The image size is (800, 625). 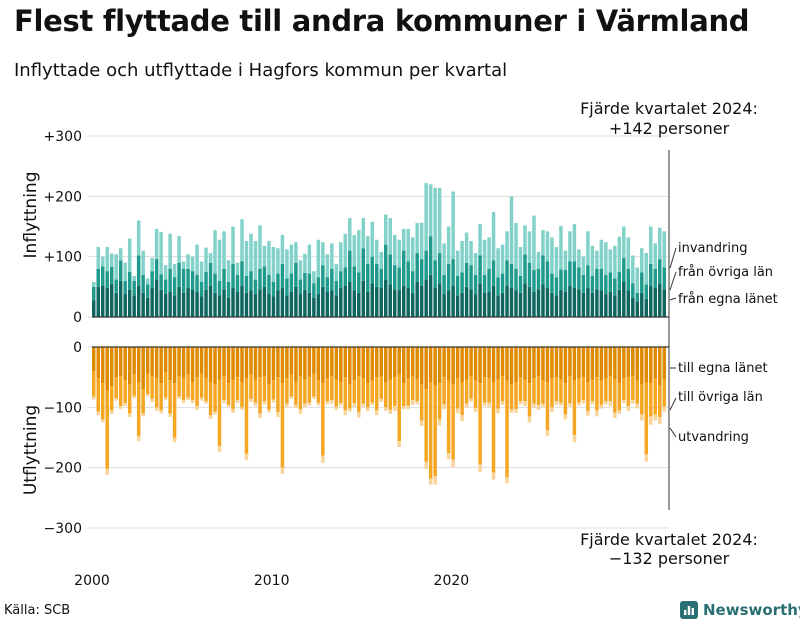 What do you see at coordinates (673, 432) in the screenshot?
I see `legend-leader-utvandring` at bounding box center [673, 432].